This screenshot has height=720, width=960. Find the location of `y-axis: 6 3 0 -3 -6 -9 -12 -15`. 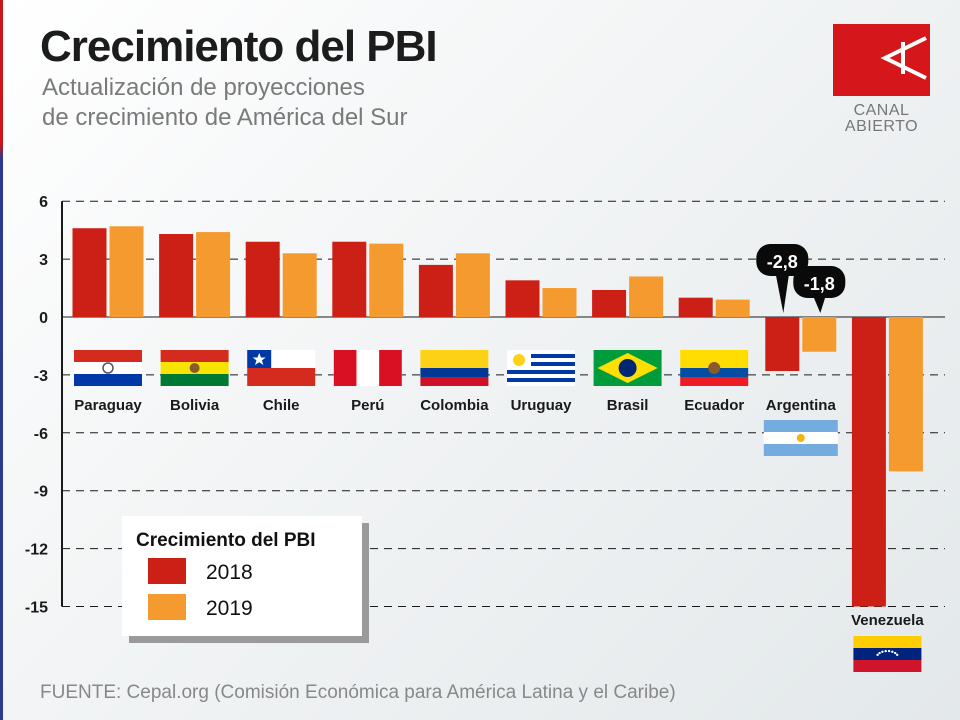

y-axis: 6 3 0 -3 -6 -9 -12 -15 is located at coordinates (44, 405).